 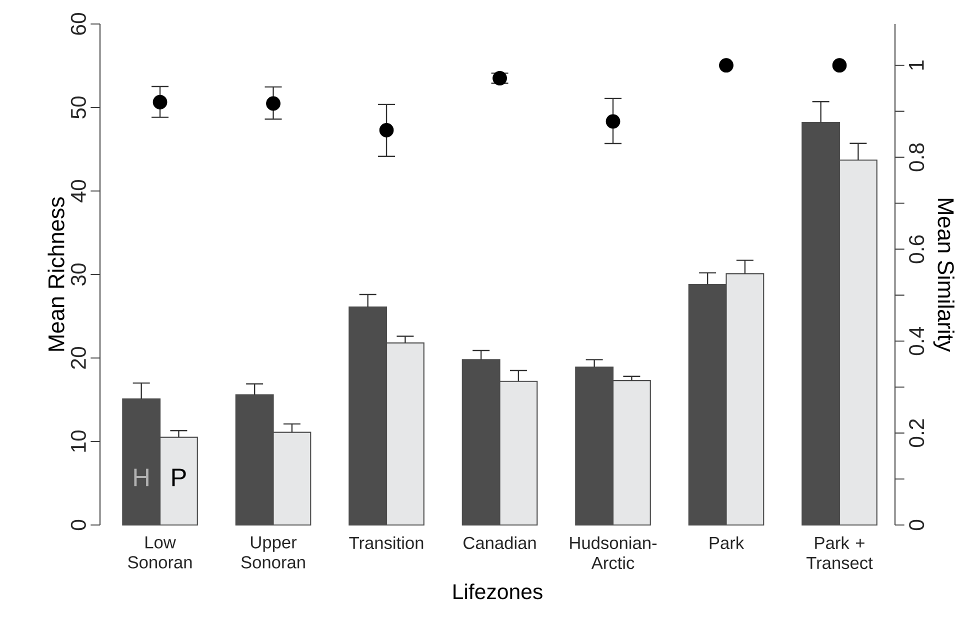 What do you see at coordinates (78, 23) in the screenshot?
I see `y-tick-label: 60` at bounding box center [78, 23].